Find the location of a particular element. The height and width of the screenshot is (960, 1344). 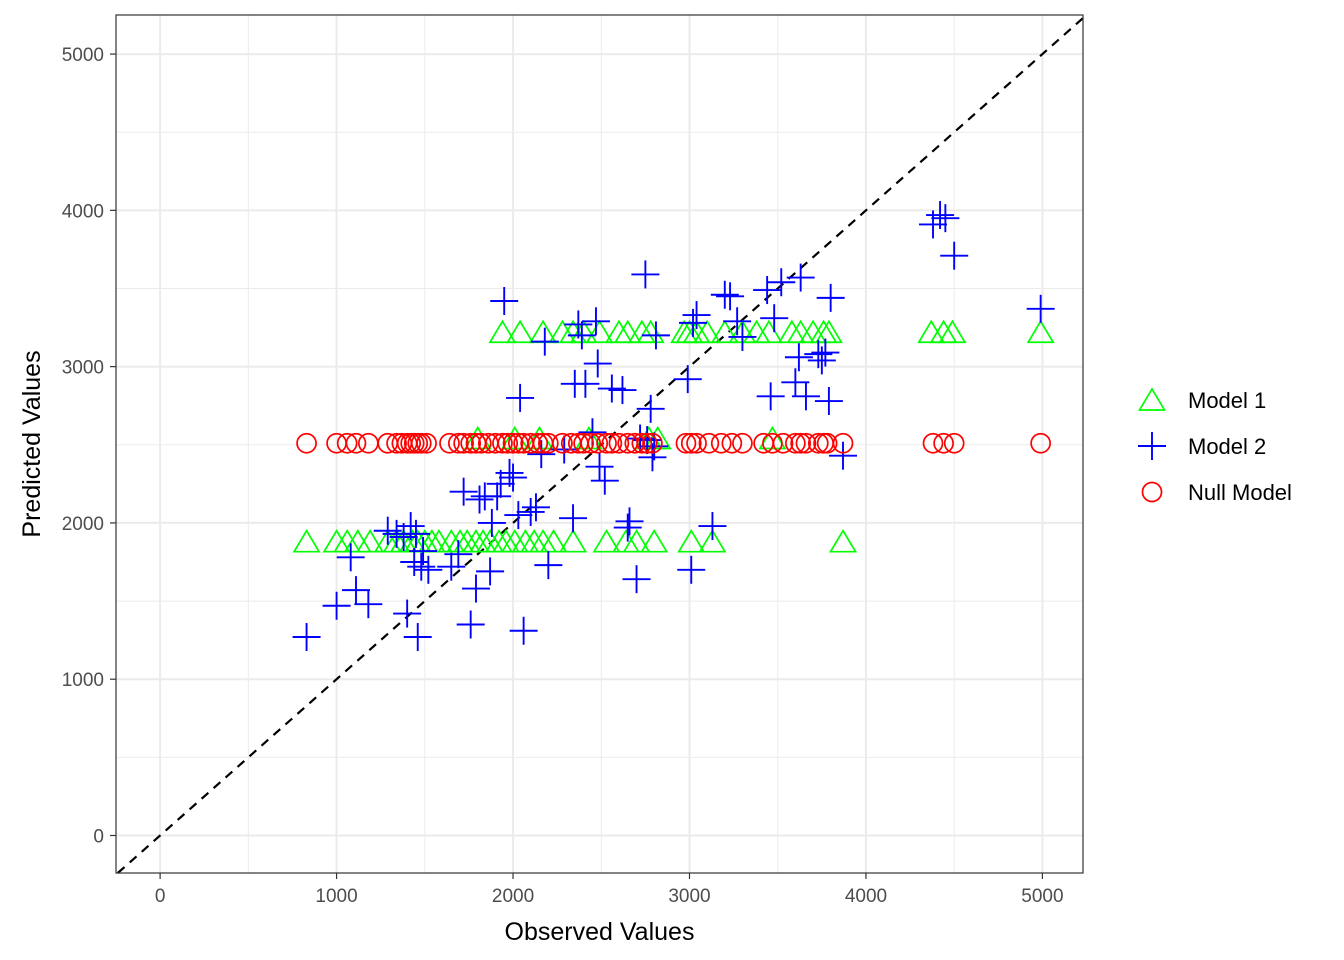

x-tick-label: 2000 is located at coordinates (513, 896).